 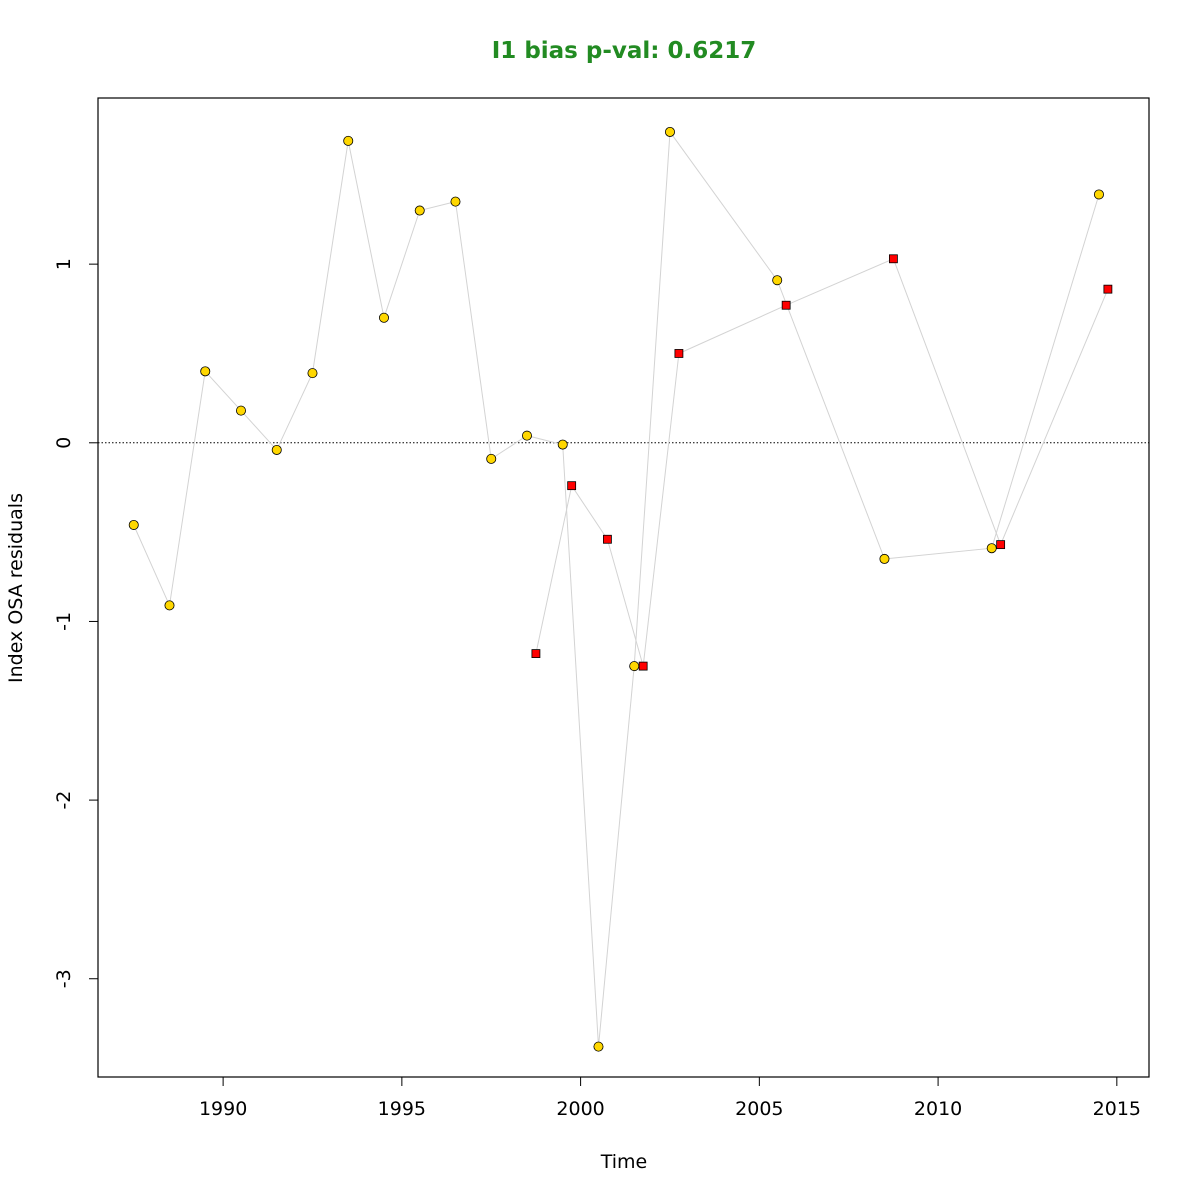 I want to click on x-axis-label: Time, so click(x=624, y=1162).